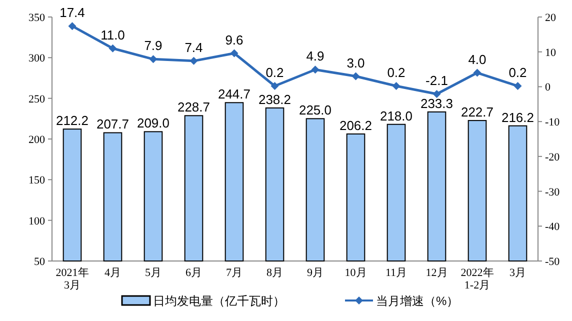  Describe the element at coordinates (396, 273) in the screenshot. I see `x-tick-label: 11月` at that location.